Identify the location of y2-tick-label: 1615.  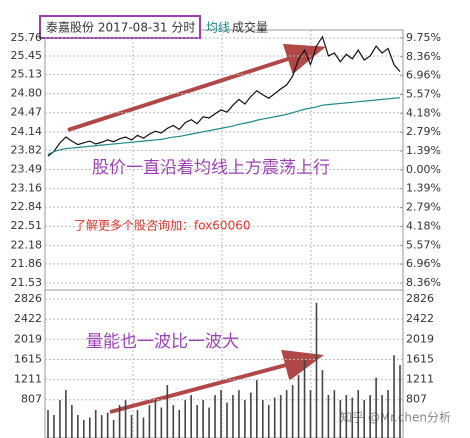
(420, 358).